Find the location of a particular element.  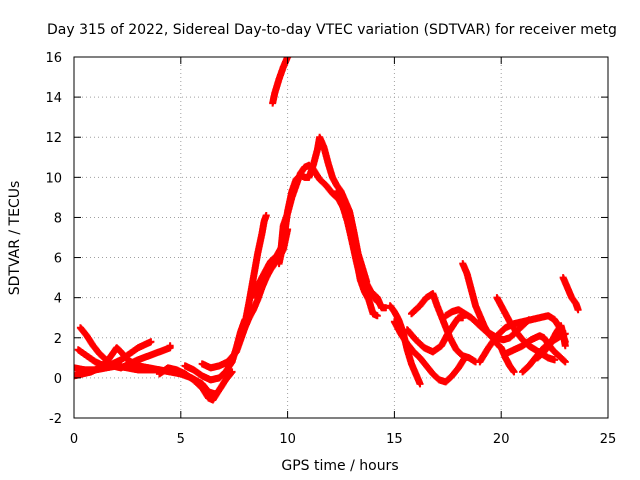

x-tick-label: 0 is located at coordinates (74, 439).